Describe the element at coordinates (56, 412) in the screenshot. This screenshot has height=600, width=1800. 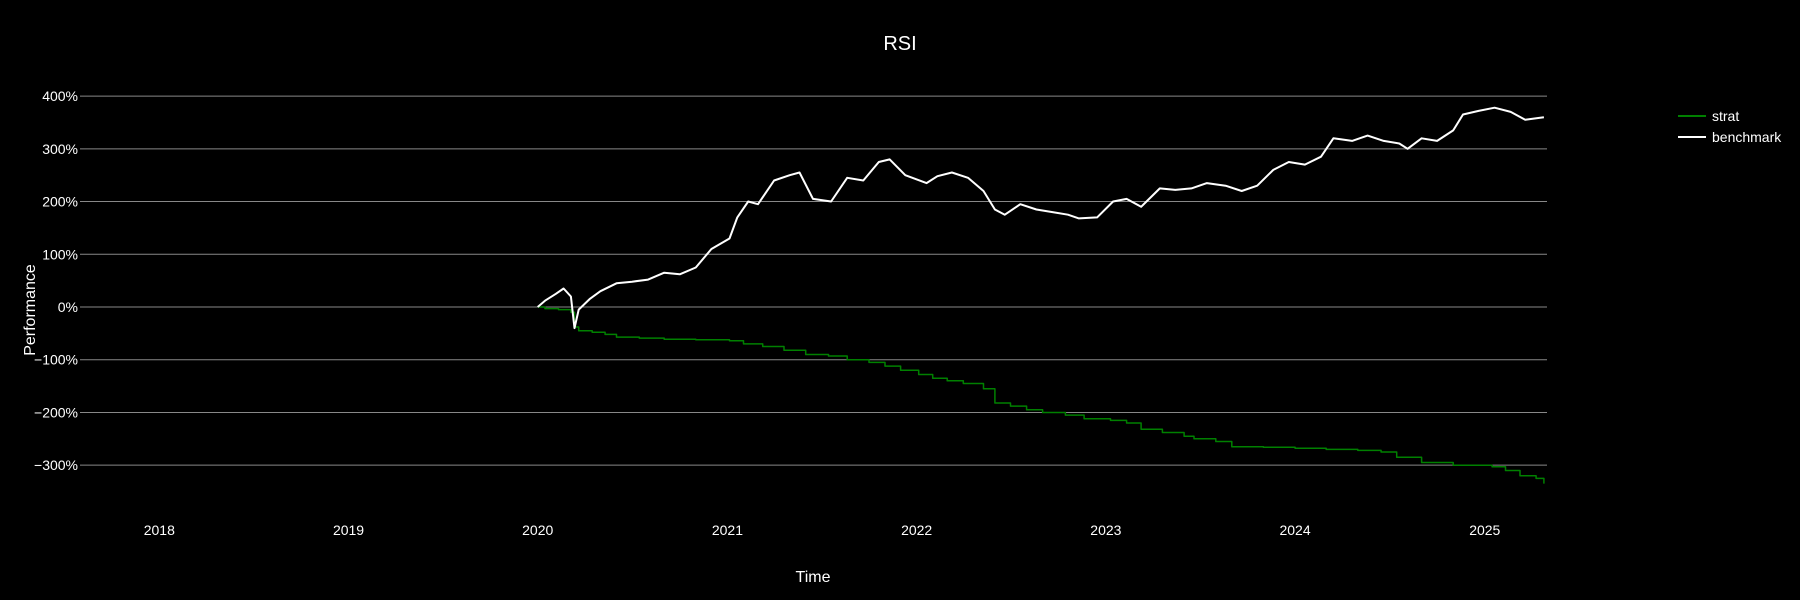
I see `y-tick-label: −200%` at that location.